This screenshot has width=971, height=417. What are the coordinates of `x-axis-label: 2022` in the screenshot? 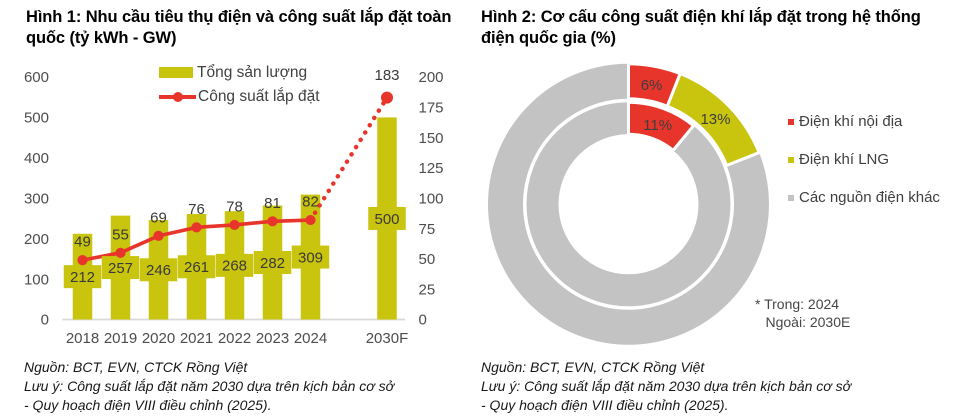 It's located at (234, 338).